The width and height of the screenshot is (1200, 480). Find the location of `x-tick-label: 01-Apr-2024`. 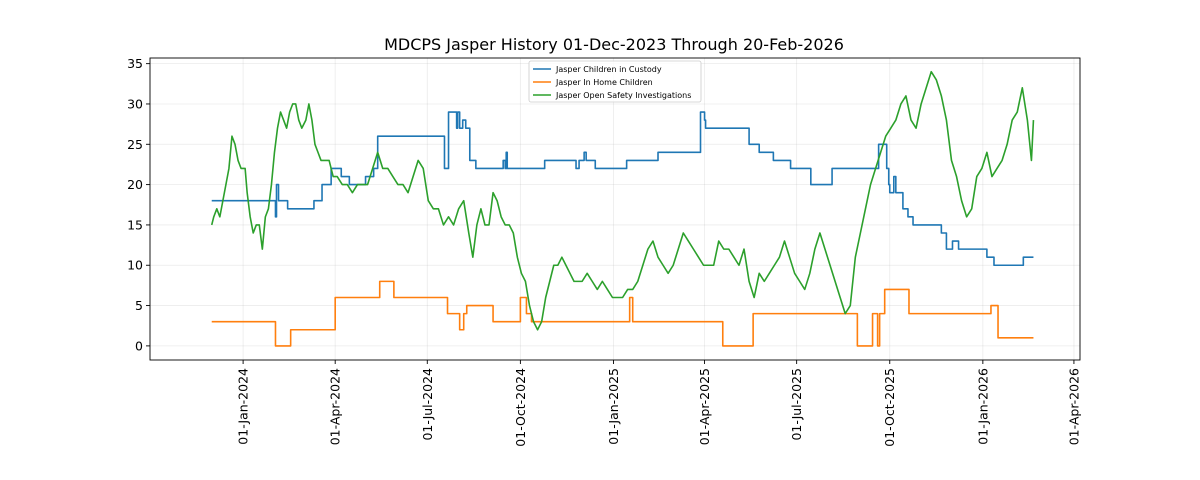

x-tick-label: 01-Apr-2024 is located at coordinates (335, 406).